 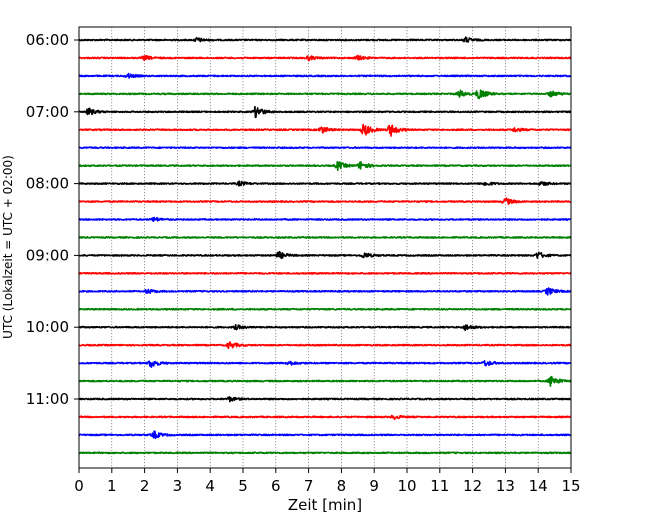 I want to click on x-tick-label: 6, so click(x=276, y=486).